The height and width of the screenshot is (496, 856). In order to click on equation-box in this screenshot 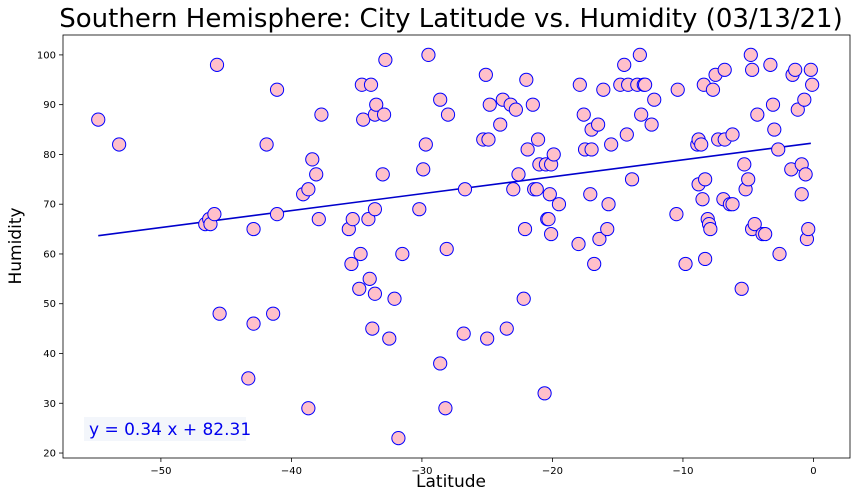, I will do `click(165, 429)`.